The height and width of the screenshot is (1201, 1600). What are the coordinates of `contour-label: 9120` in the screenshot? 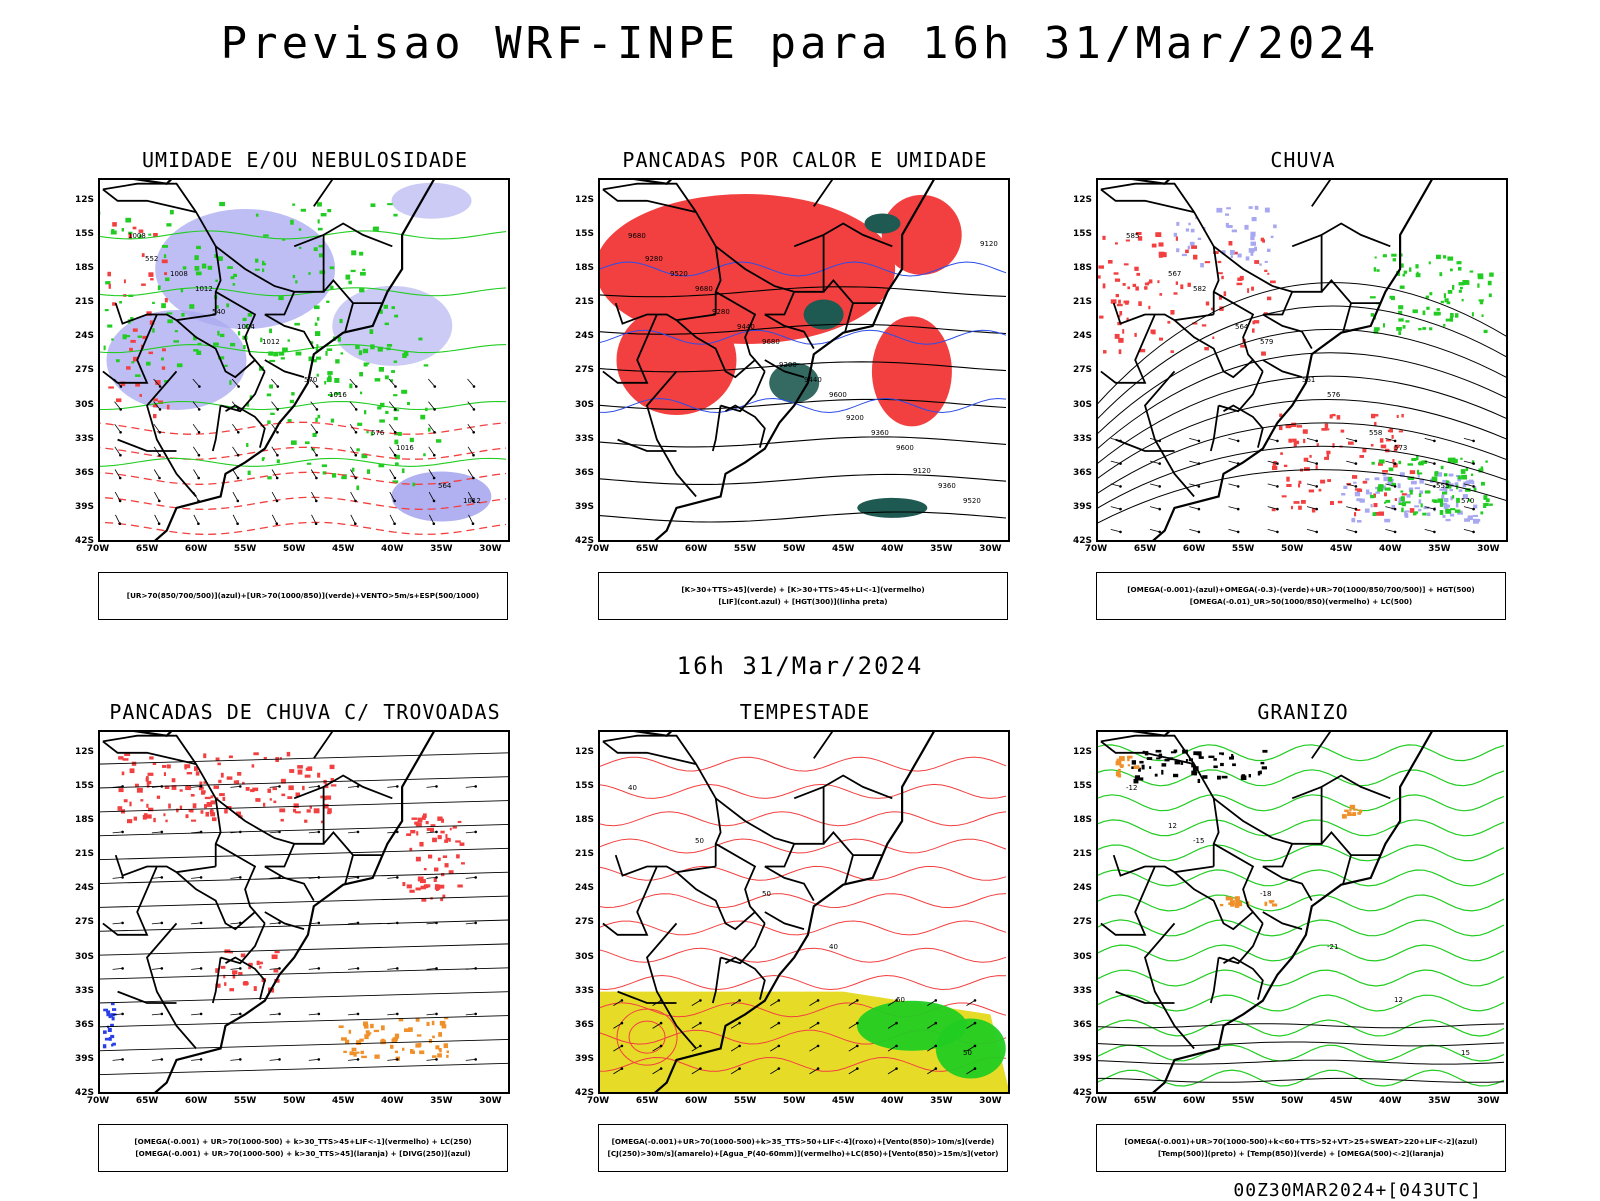 It's located at (989, 244).